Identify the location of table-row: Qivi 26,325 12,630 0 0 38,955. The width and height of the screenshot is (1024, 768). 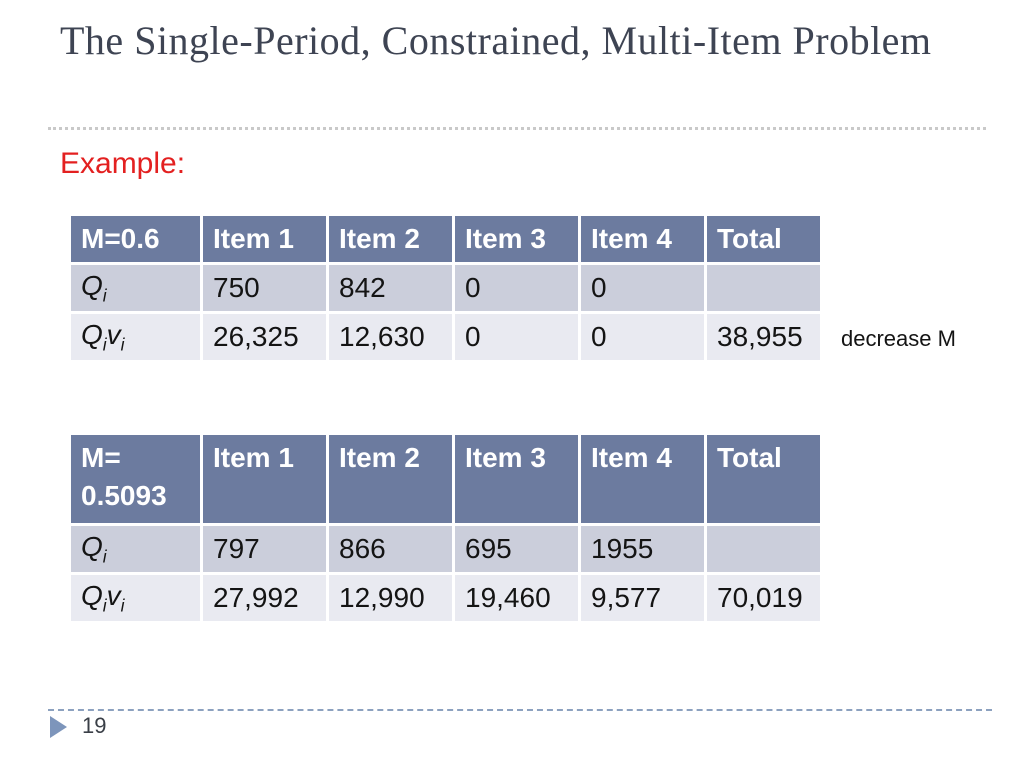
(445, 337).